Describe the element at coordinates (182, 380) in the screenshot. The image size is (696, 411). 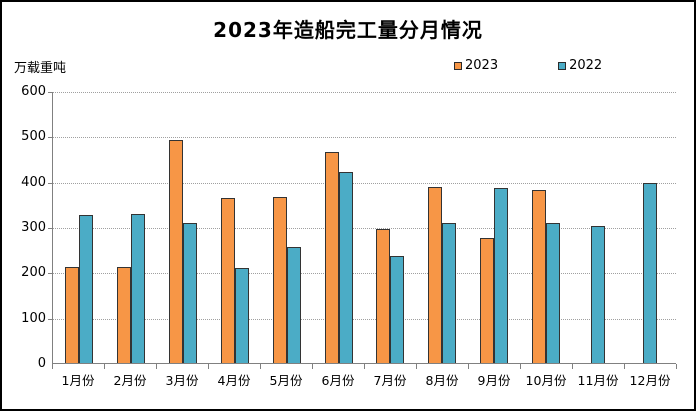
I see `x-axis-label-month-3: 3月份` at that location.